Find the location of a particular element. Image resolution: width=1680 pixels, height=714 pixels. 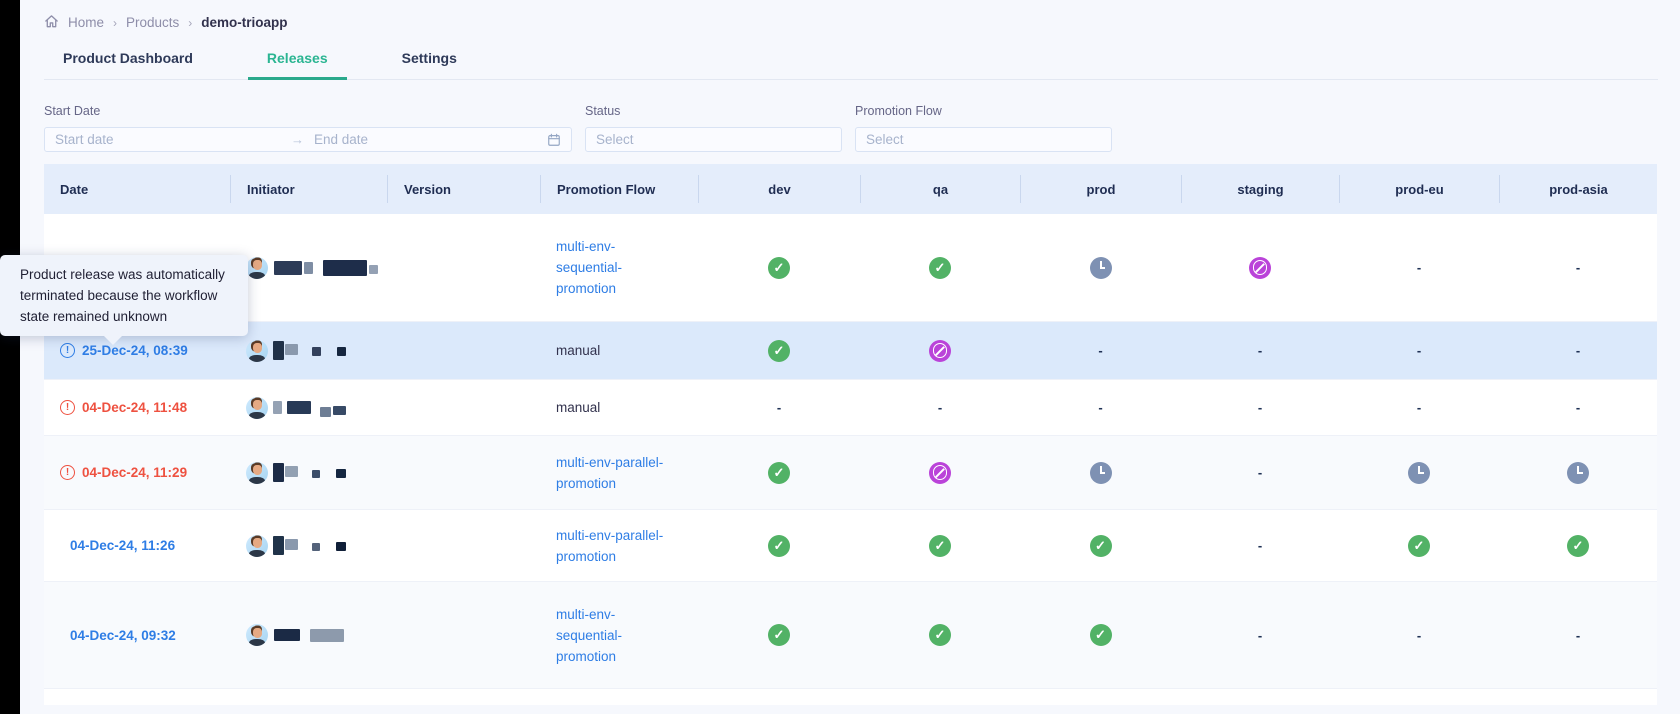

release-date-link: ! 04-Dec-24, 11:48 is located at coordinates (123, 407).